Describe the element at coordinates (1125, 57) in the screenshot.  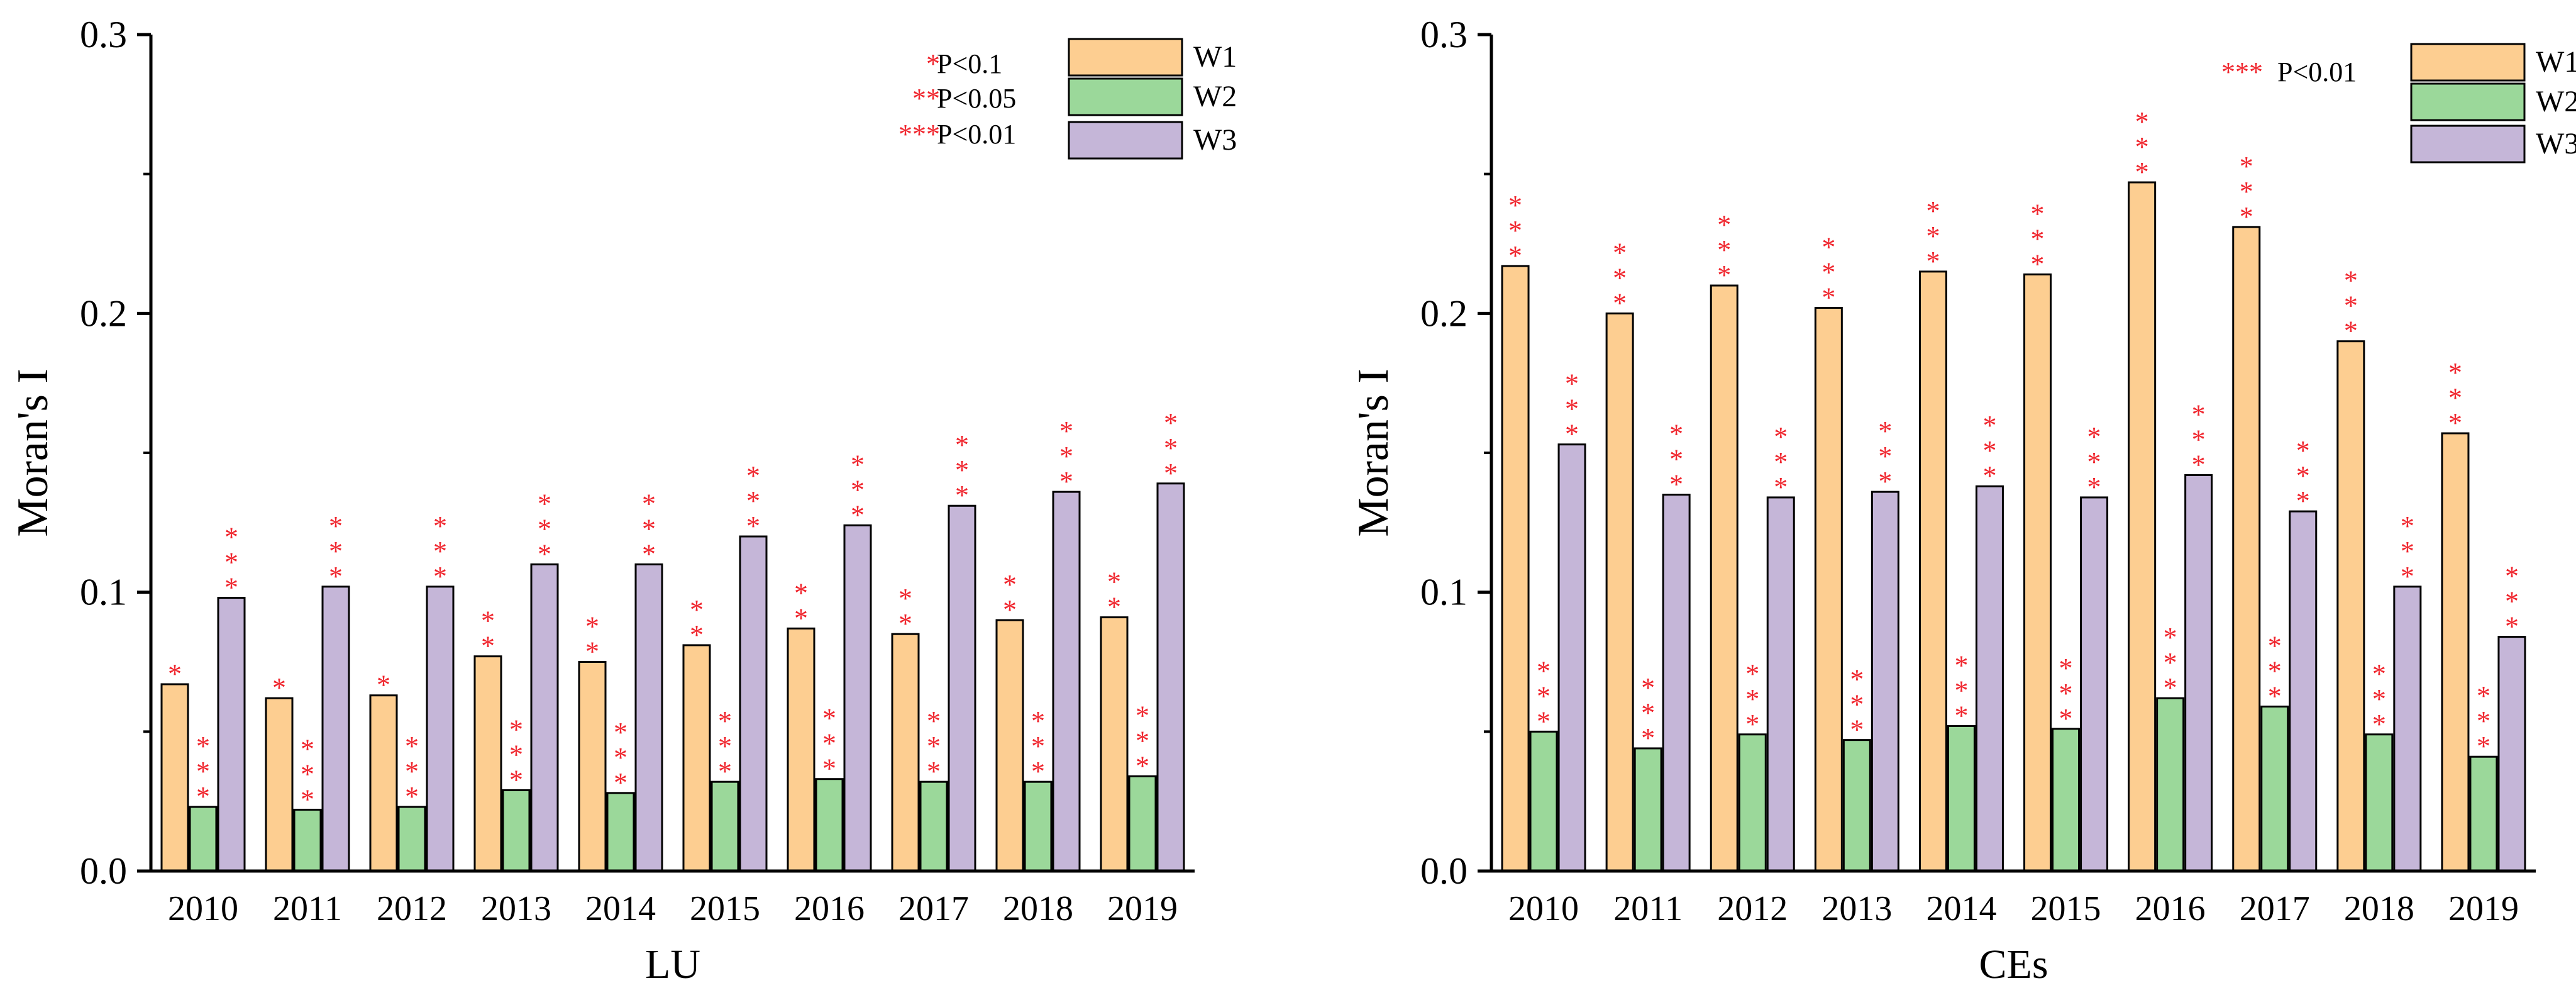
I see `legend-swatch-w1` at that location.